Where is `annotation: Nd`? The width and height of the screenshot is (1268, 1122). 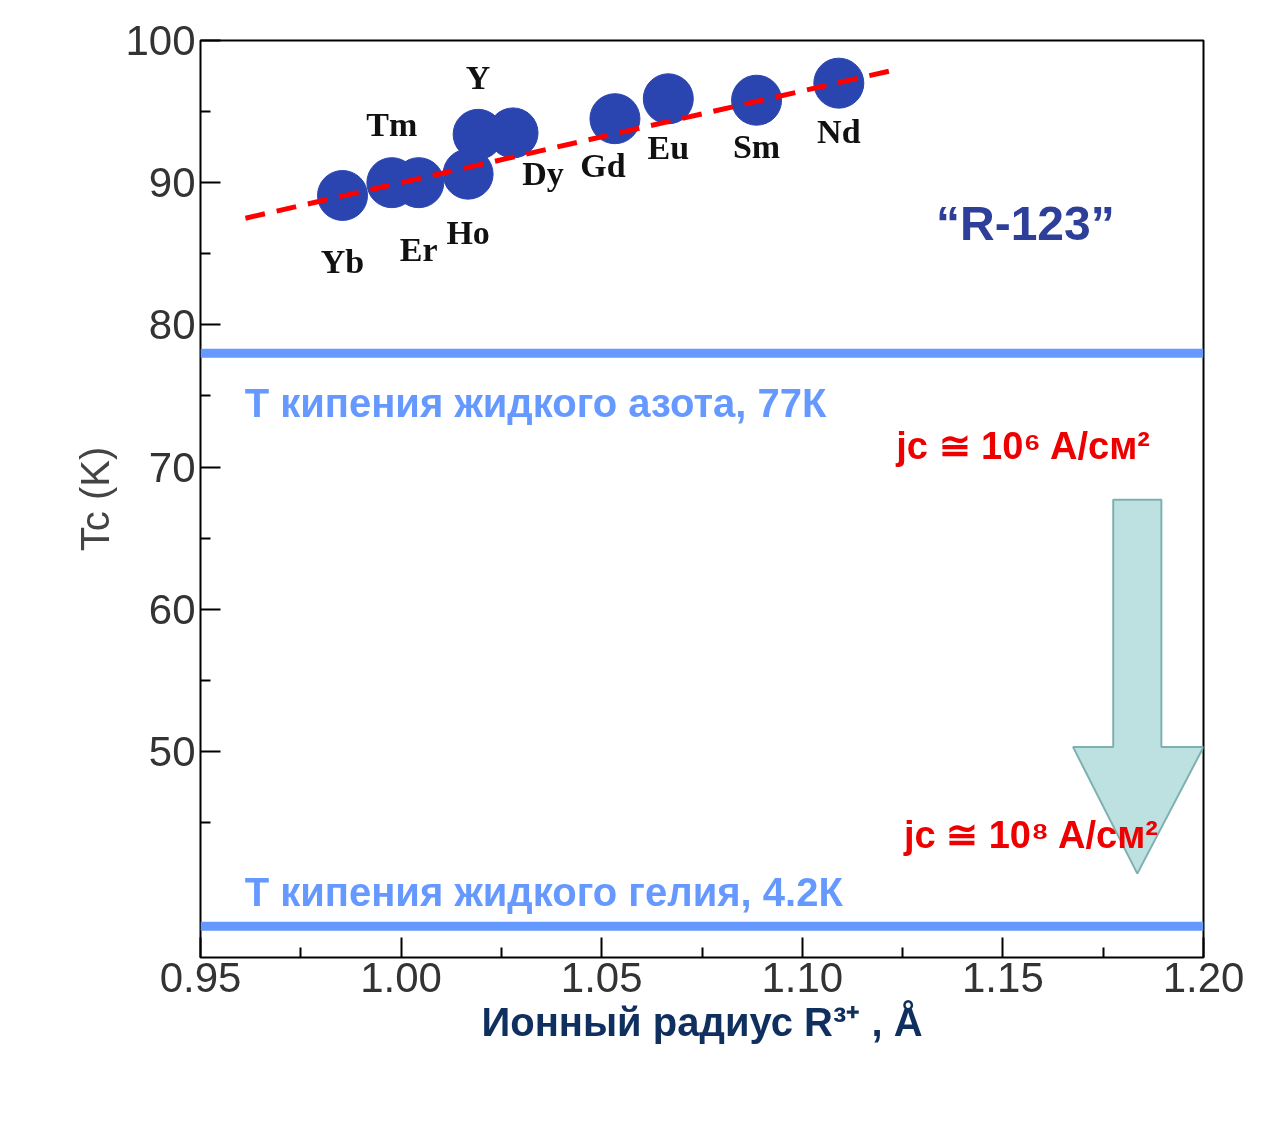 annotation: Nd is located at coordinates (839, 132).